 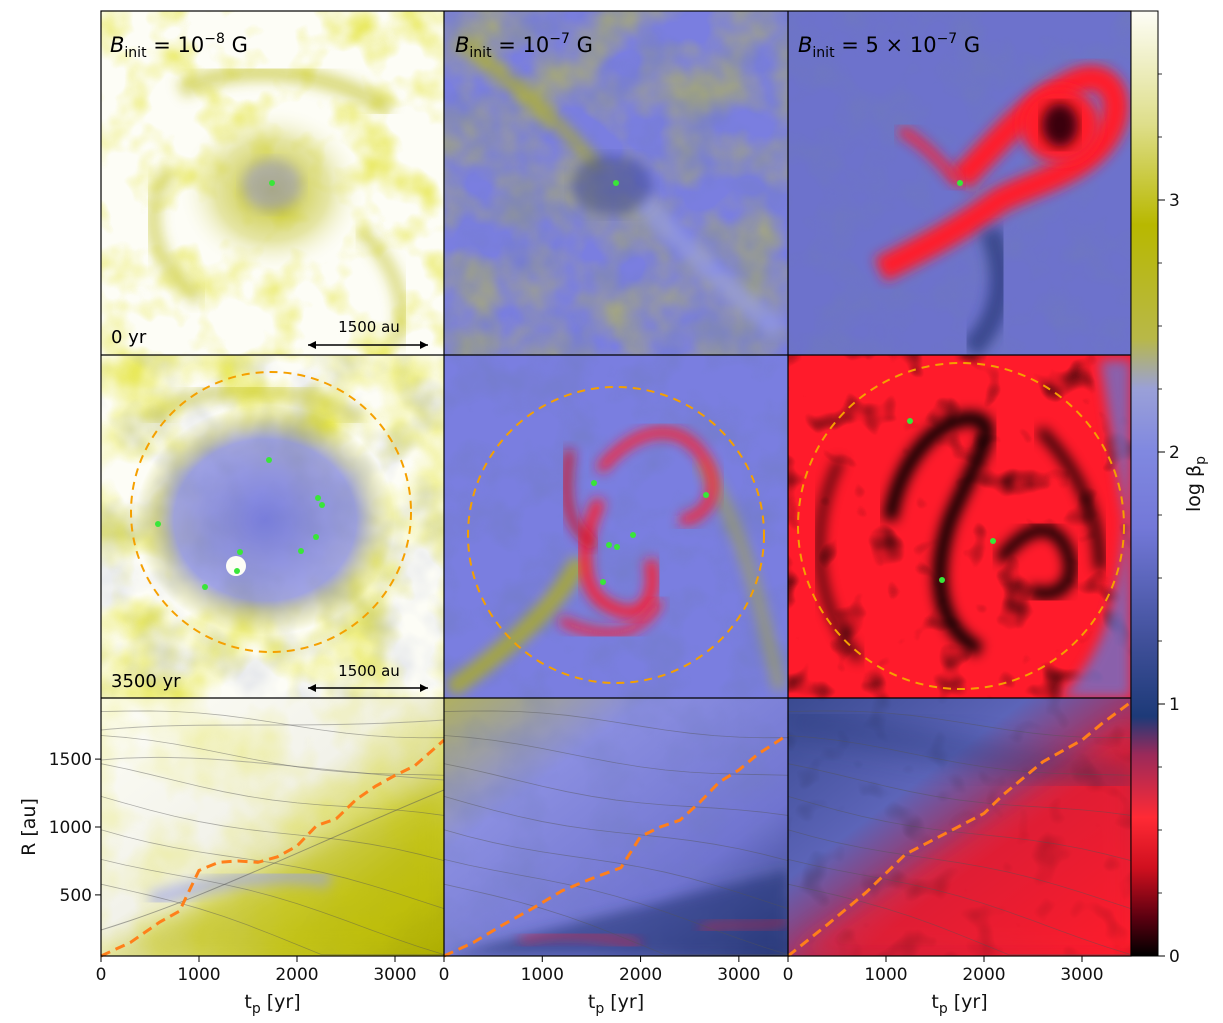 I want to click on x-axis-label-col1: tp [yr], so click(x=272, y=1004).